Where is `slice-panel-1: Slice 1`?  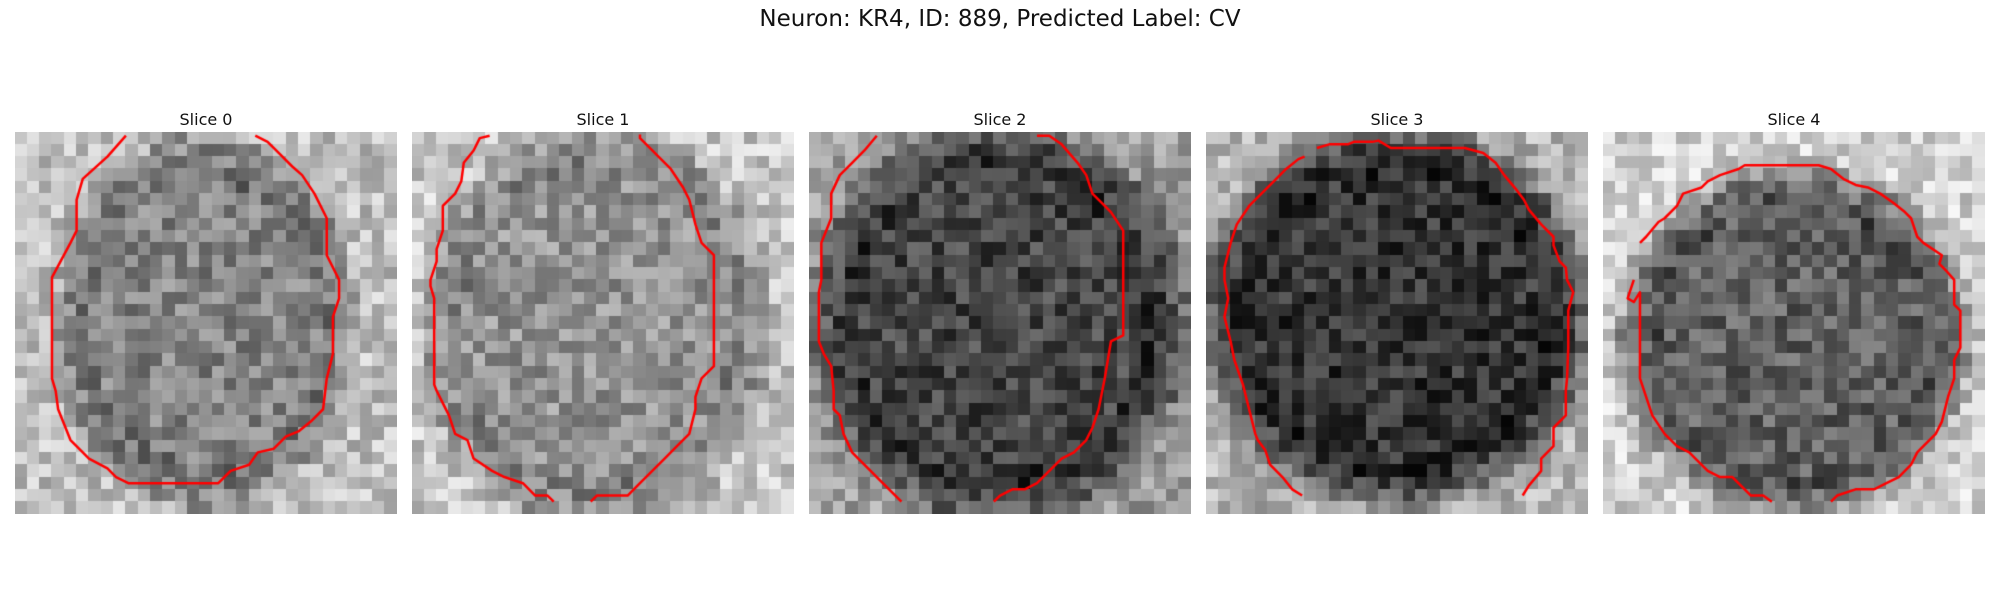 slice-panel-1: Slice 1 is located at coordinates (603, 311).